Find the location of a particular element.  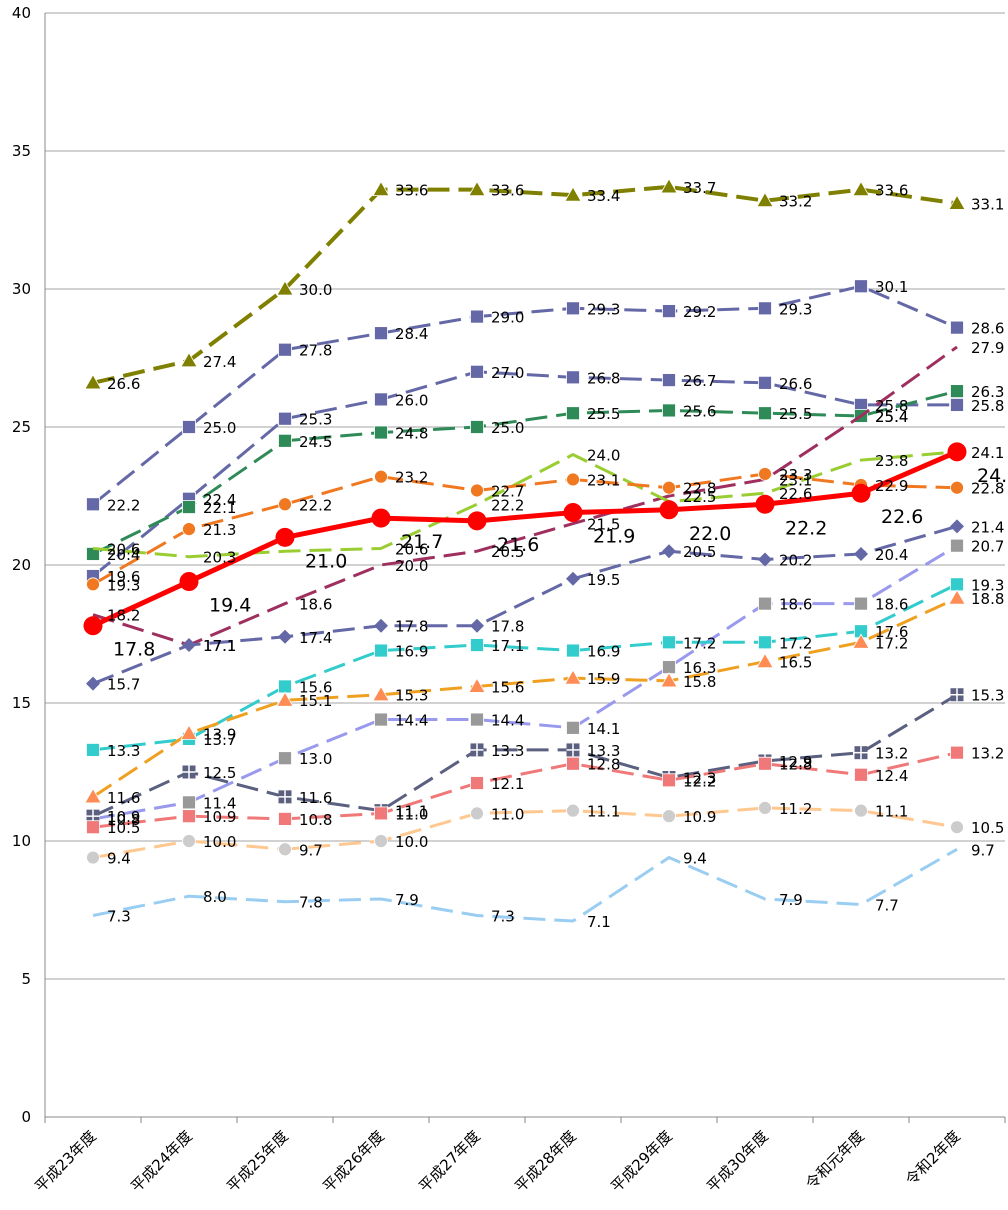

data-label: 24.1 is located at coordinates (987, 453).